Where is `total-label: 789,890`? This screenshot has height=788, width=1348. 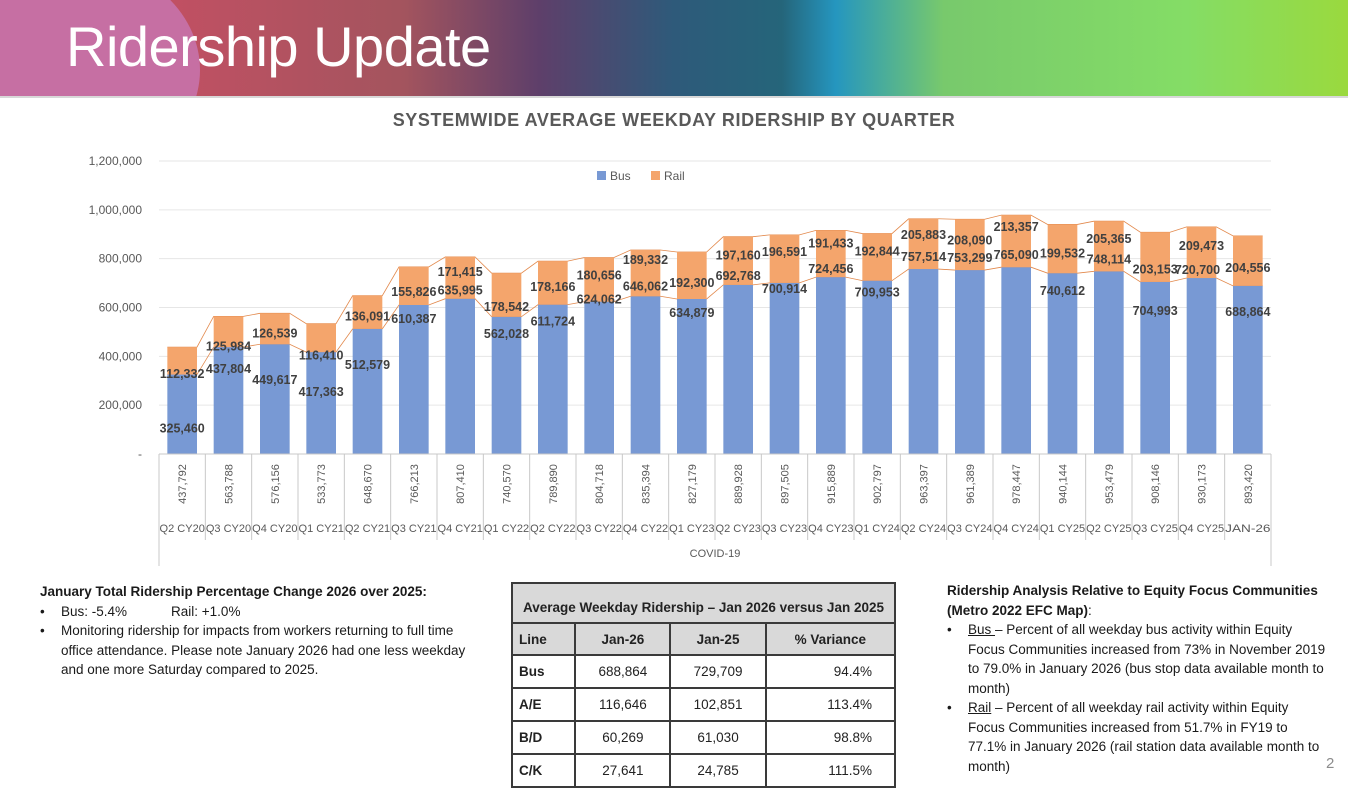 total-label: 789,890 is located at coordinates (554, 484).